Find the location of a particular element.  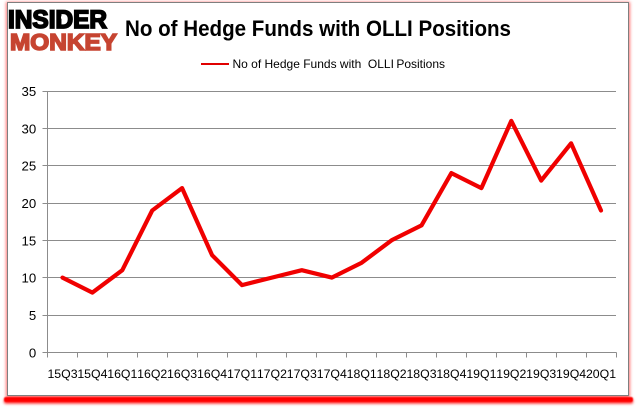

svg-text: 35 is located at coordinates (29, 91).